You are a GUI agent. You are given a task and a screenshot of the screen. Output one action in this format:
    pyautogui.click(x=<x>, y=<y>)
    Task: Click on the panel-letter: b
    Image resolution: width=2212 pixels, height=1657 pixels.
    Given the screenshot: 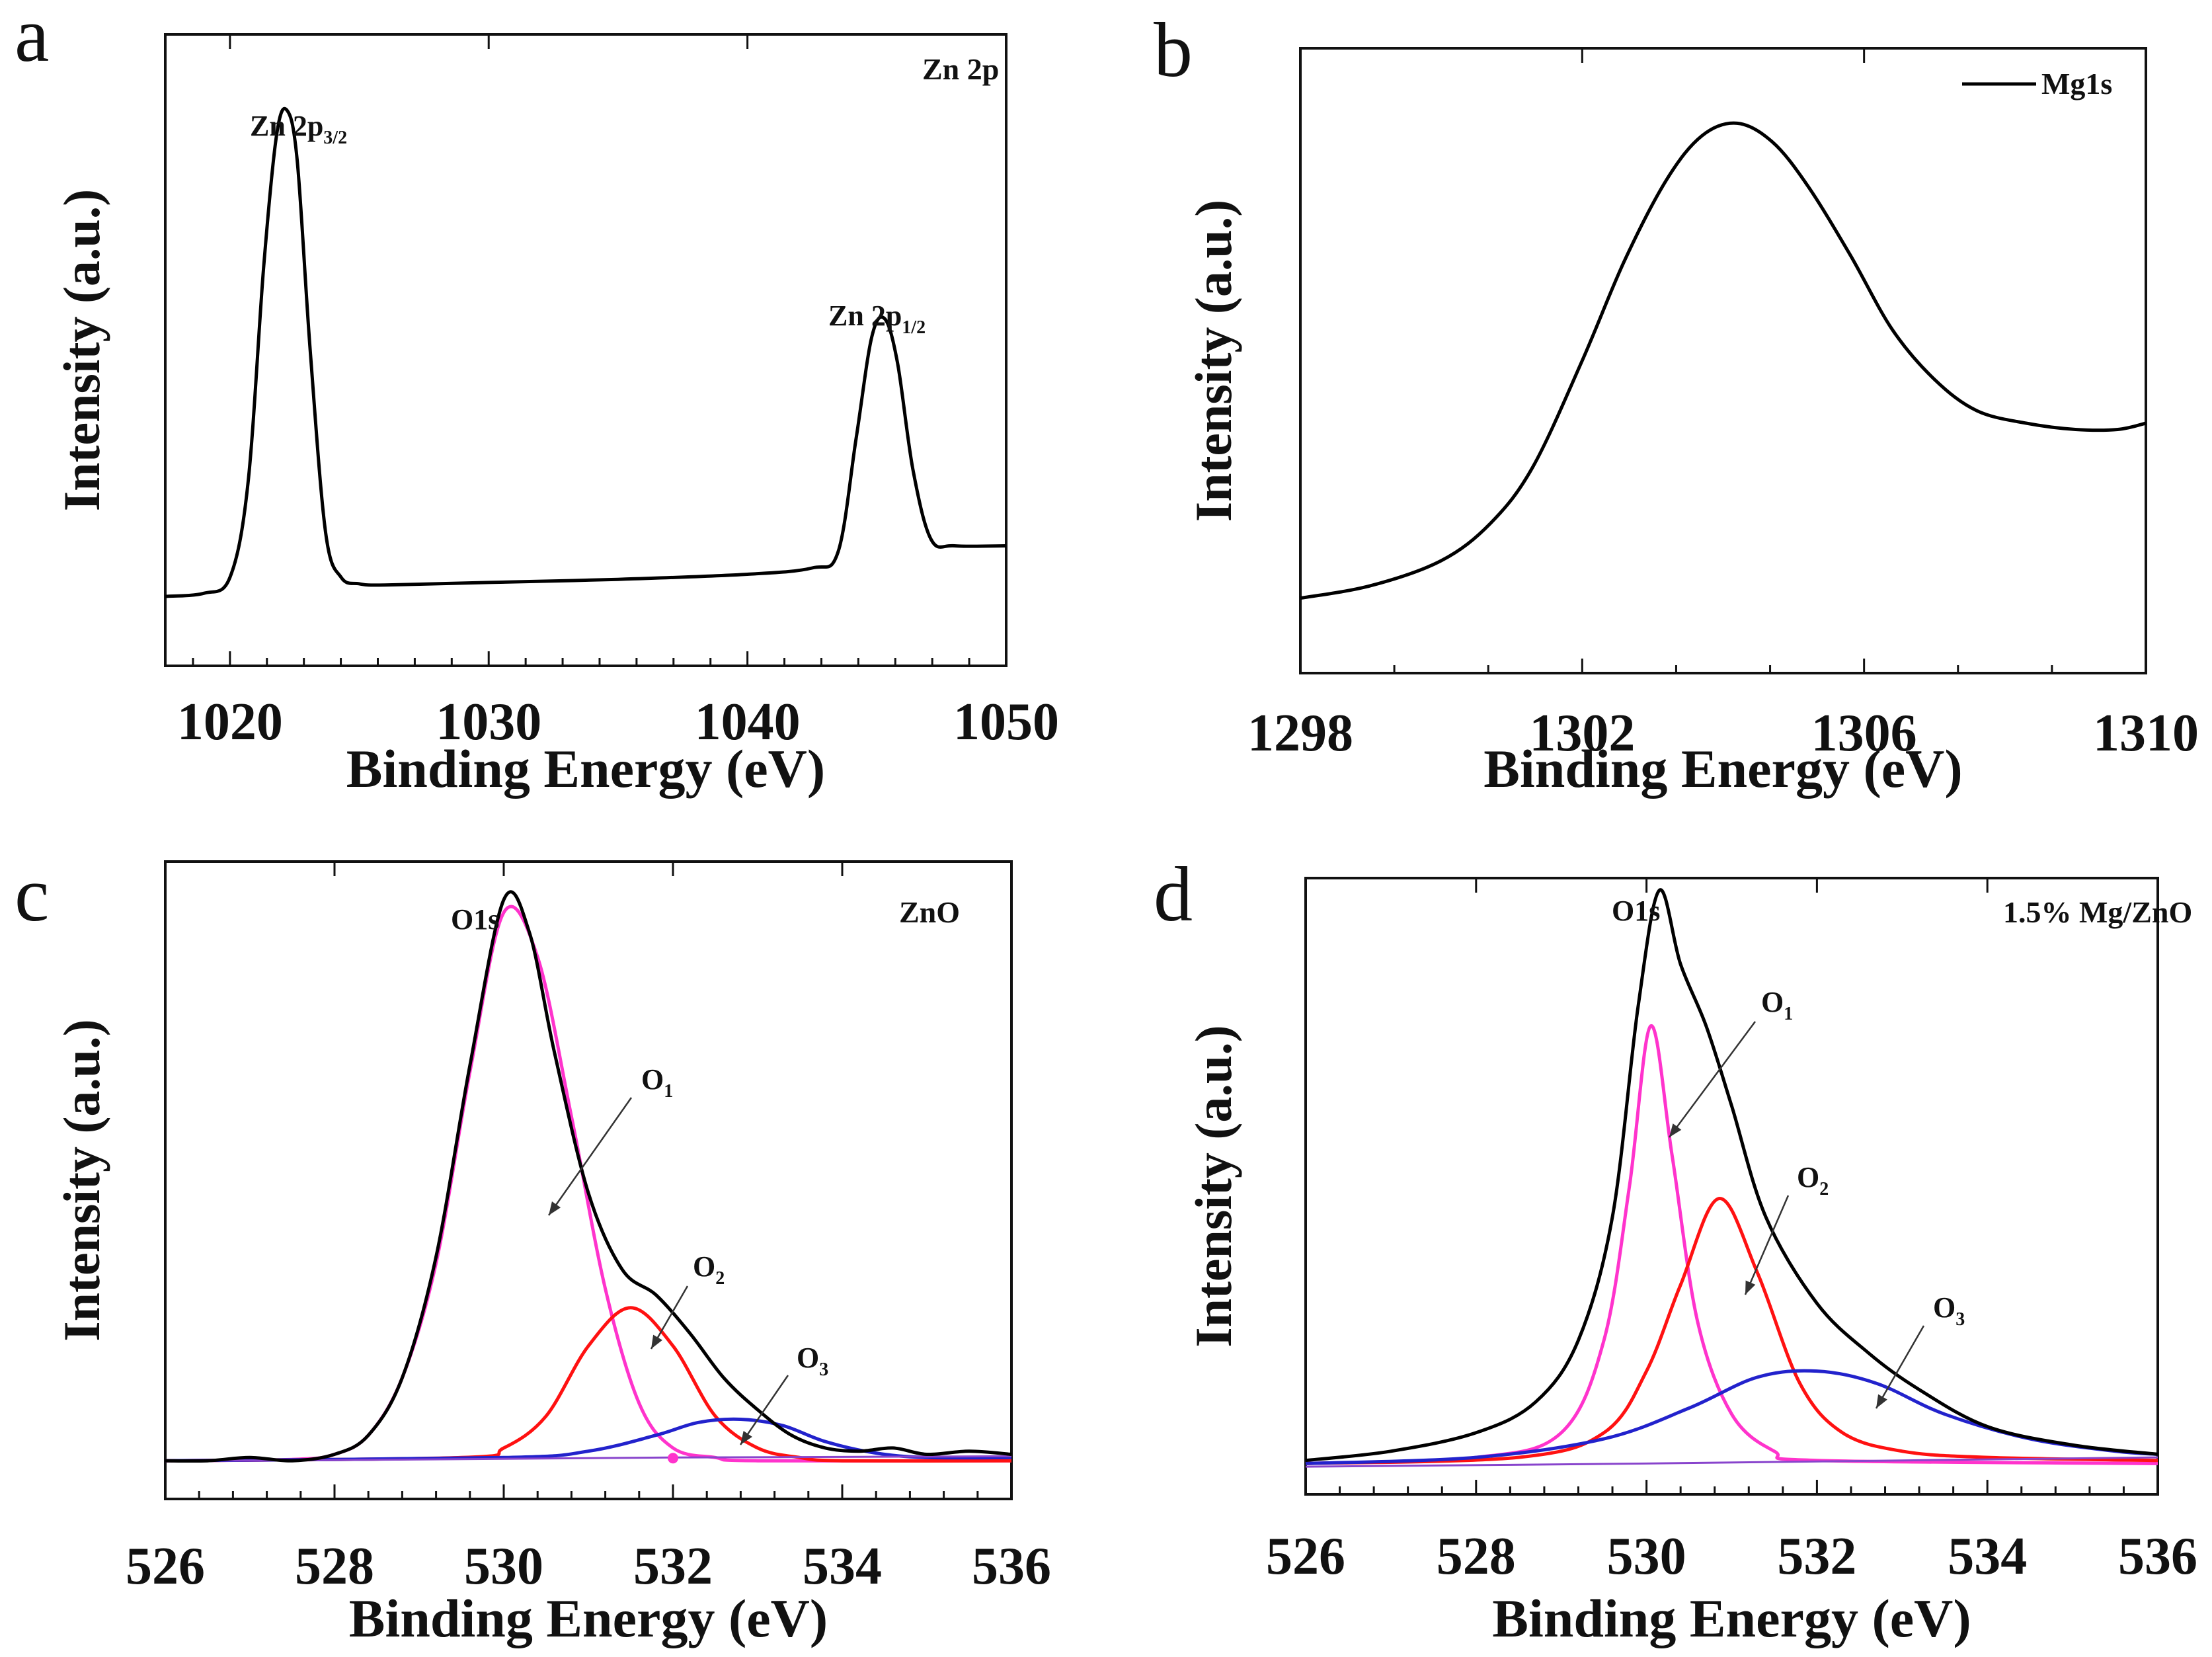 What is the action you would take?
    pyautogui.click(x=1173, y=50)
    